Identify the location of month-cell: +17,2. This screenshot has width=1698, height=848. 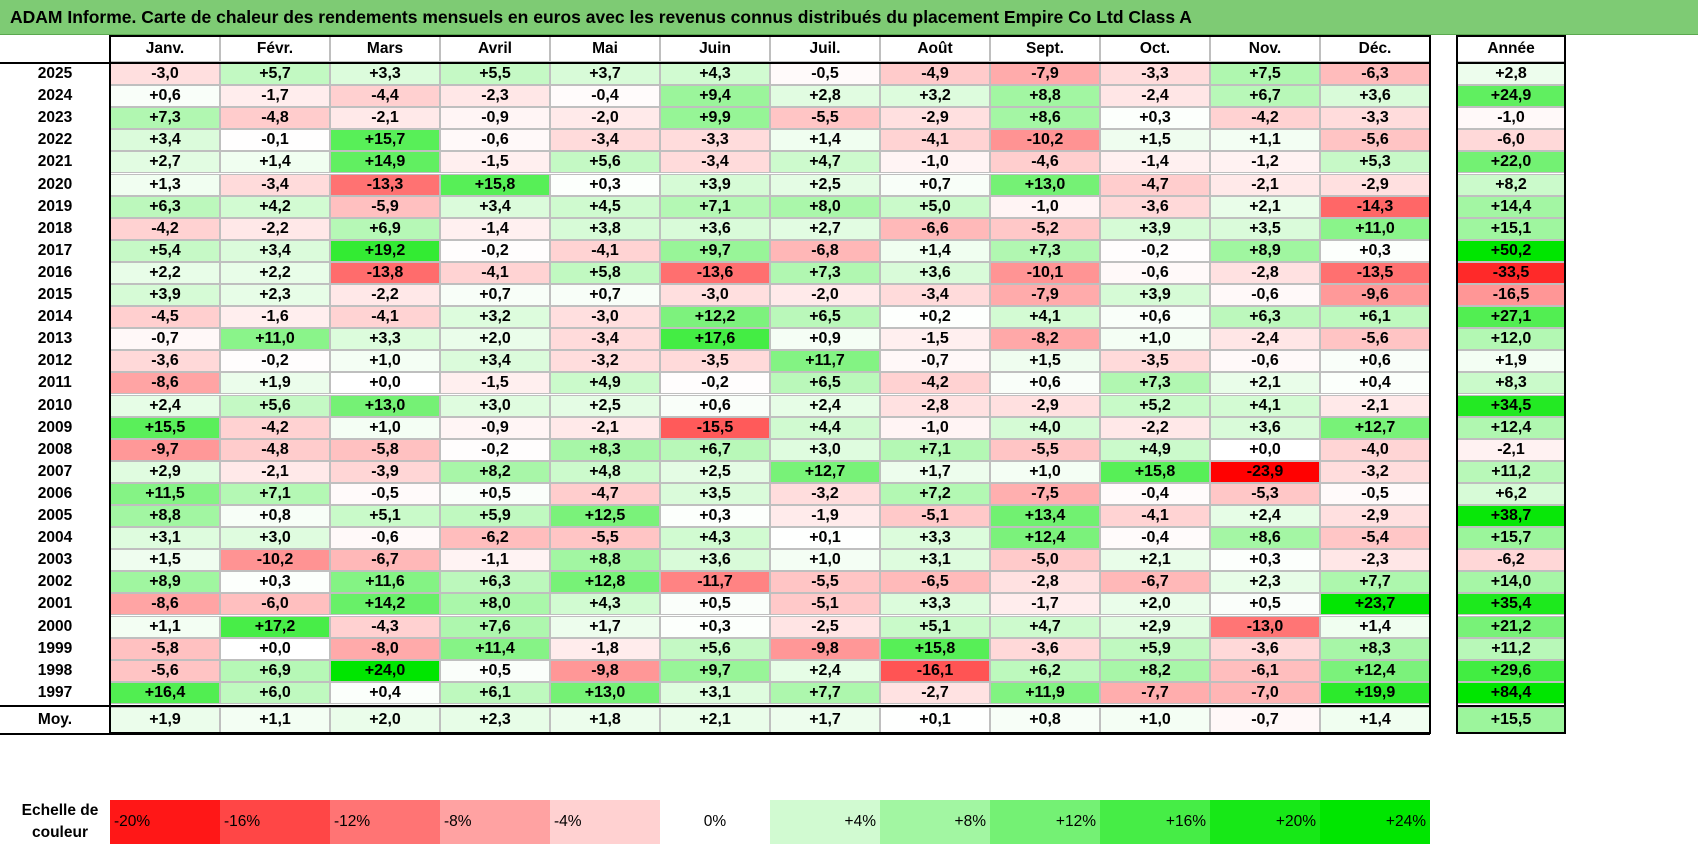
(275, 626).